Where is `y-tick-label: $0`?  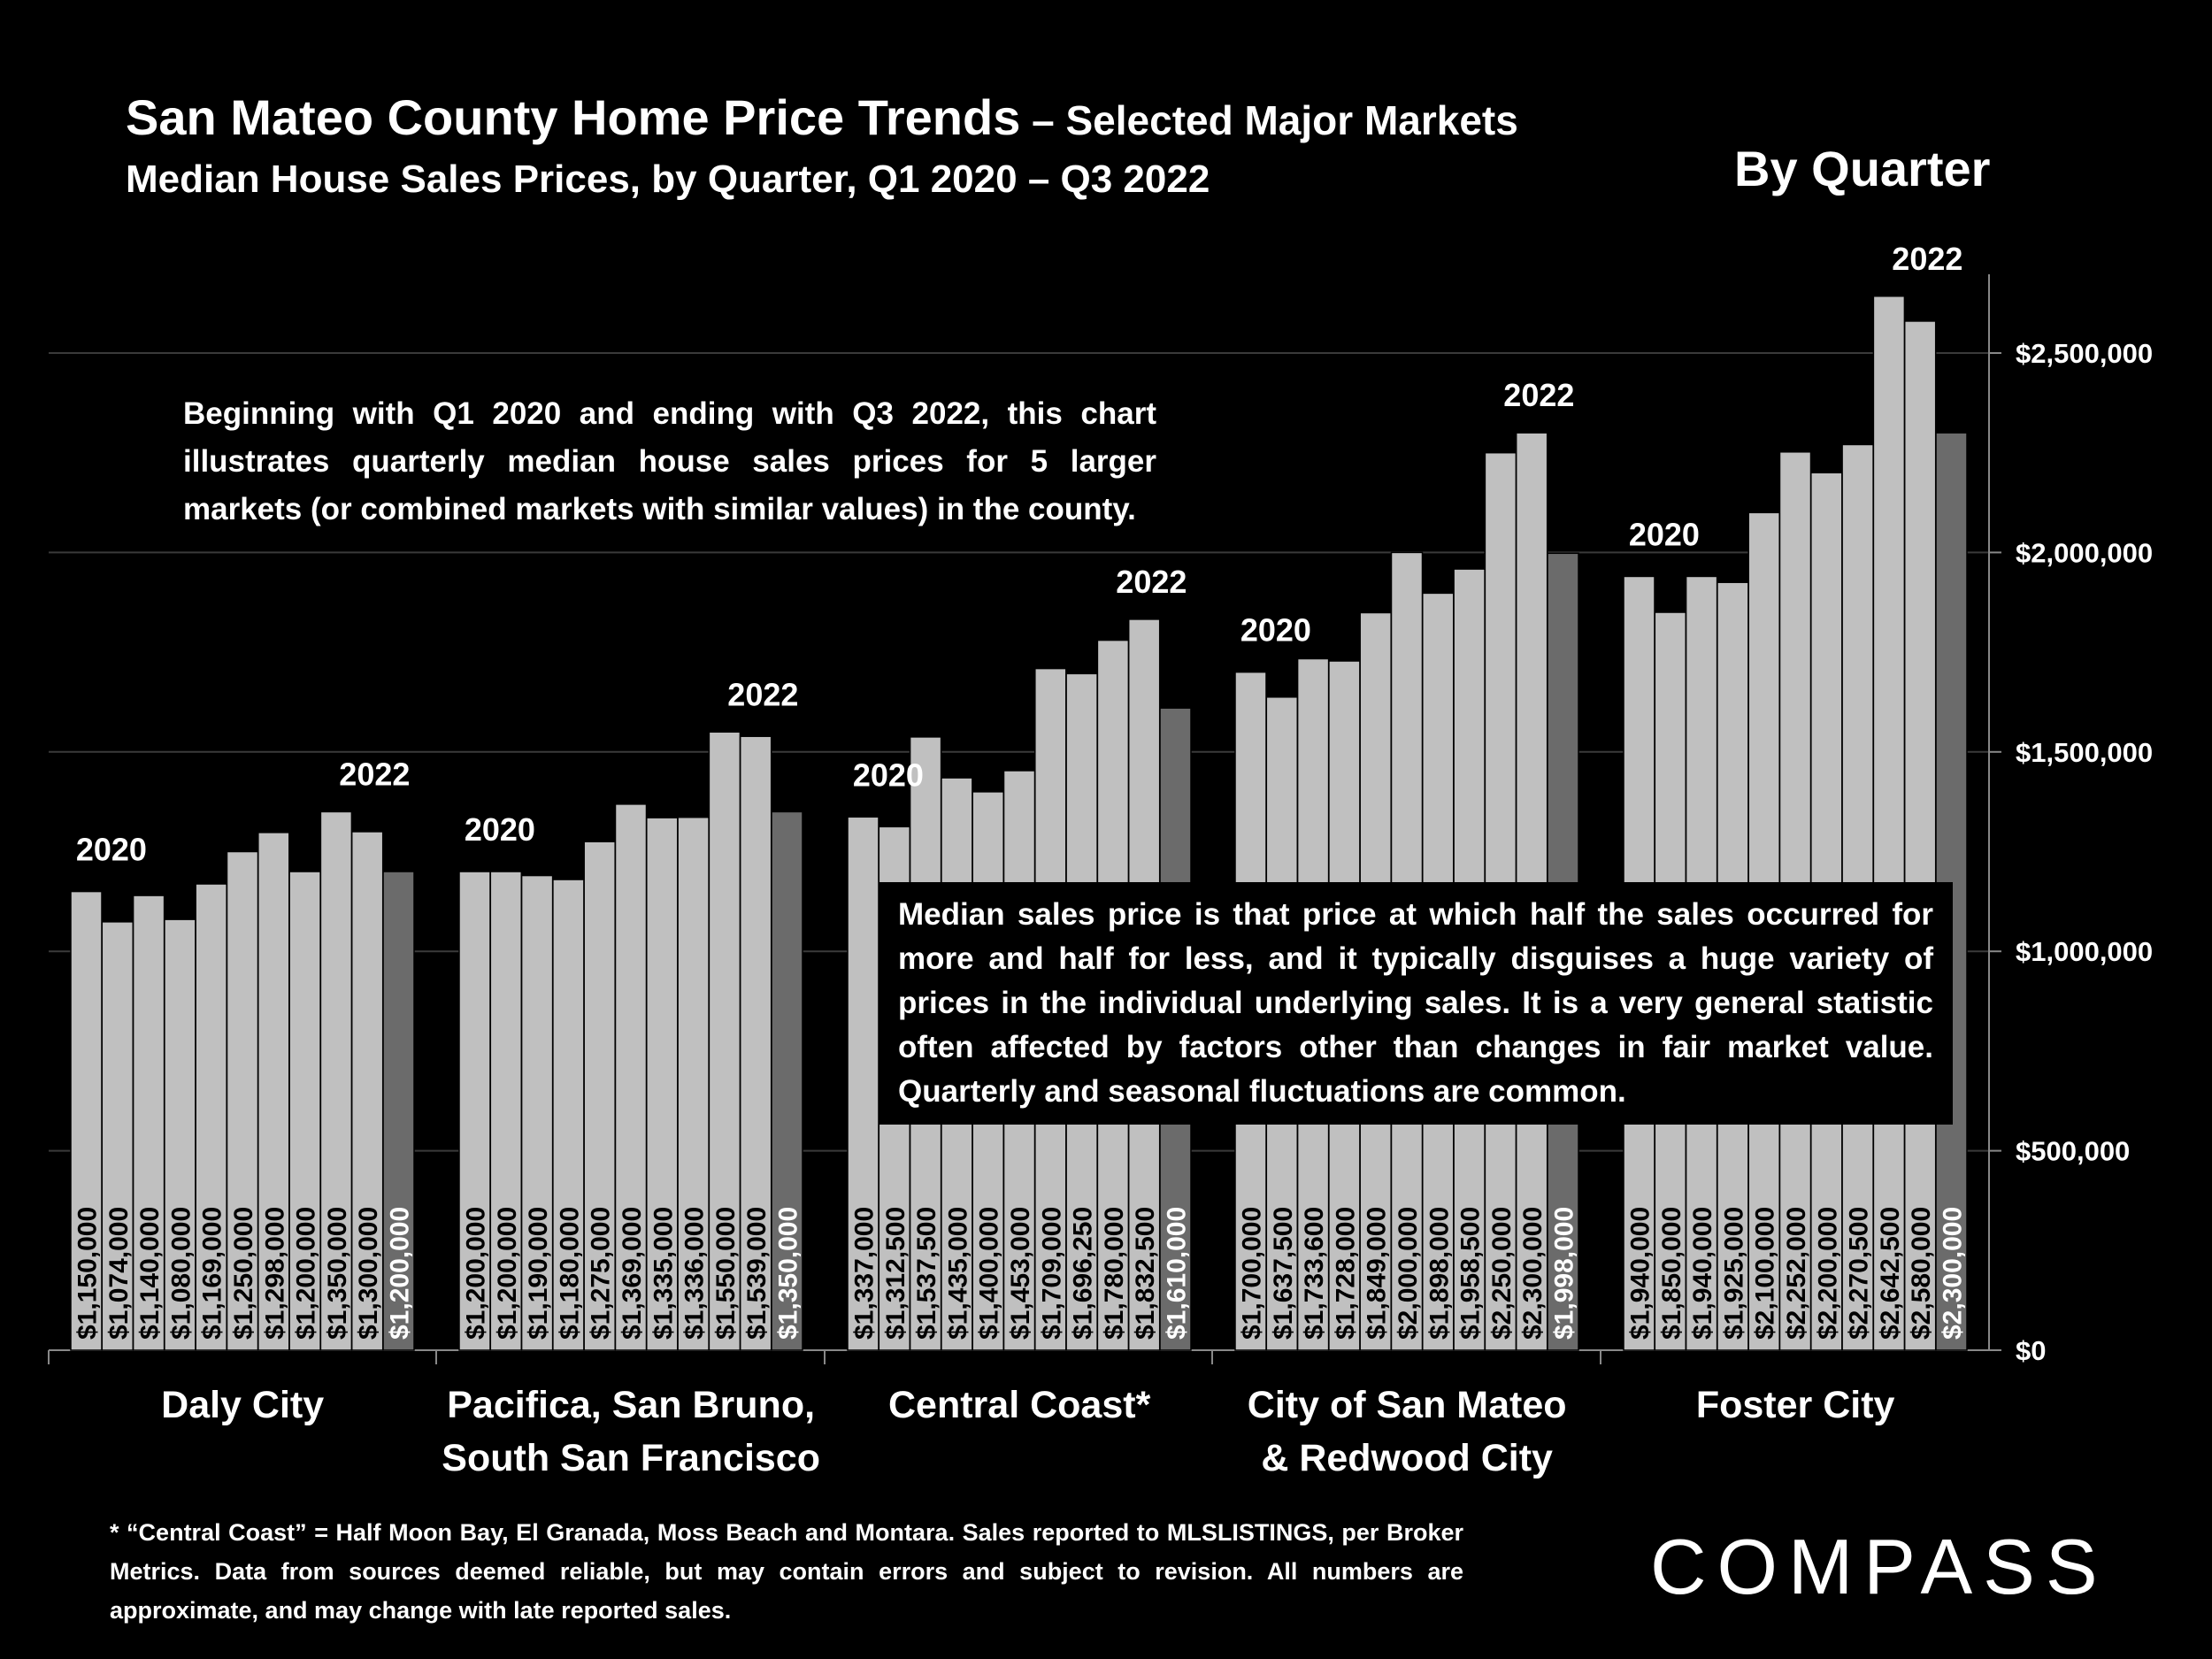 y-tick-label: $0 is located at coordinates (2031, 1351).